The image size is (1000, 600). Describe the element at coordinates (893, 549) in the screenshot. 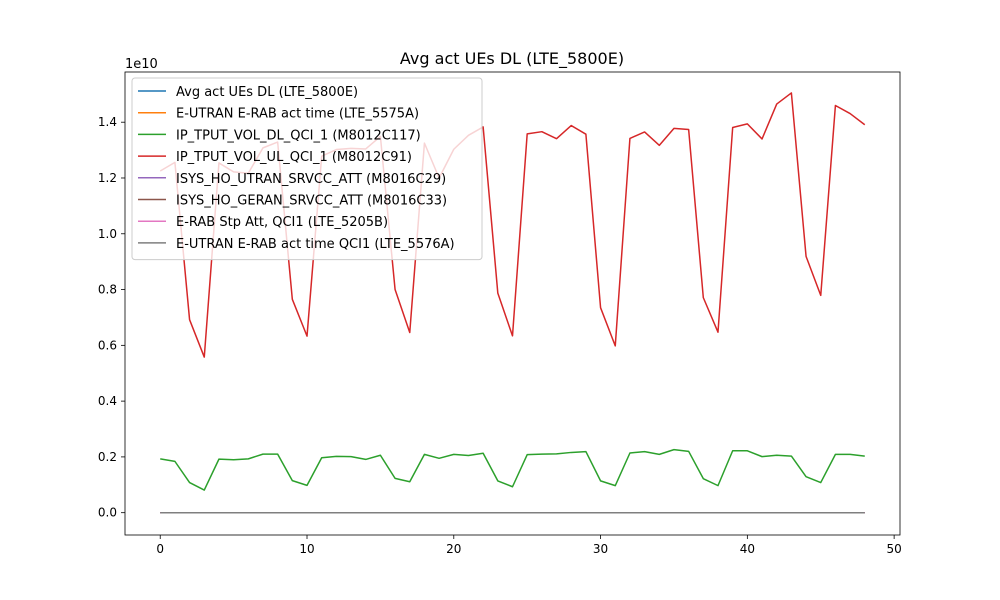

I see `x-tick-label: 50` at that location.